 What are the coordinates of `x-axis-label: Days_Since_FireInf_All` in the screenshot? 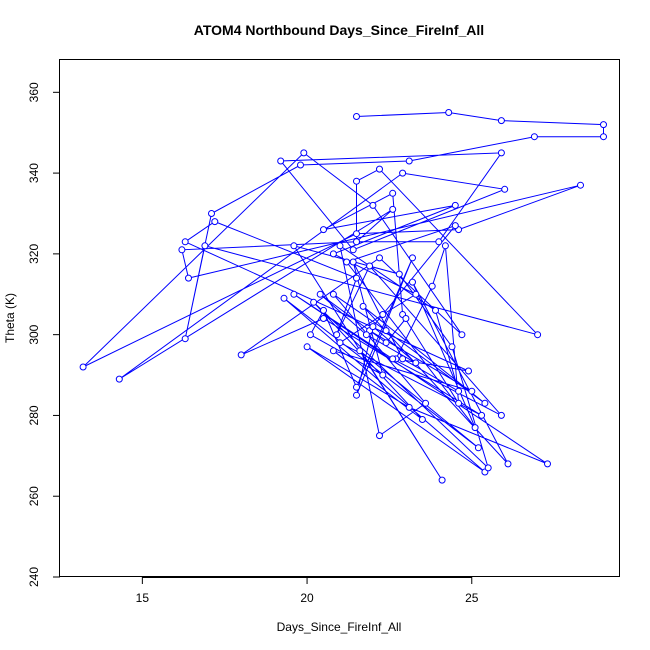 It's located at (339, 627).